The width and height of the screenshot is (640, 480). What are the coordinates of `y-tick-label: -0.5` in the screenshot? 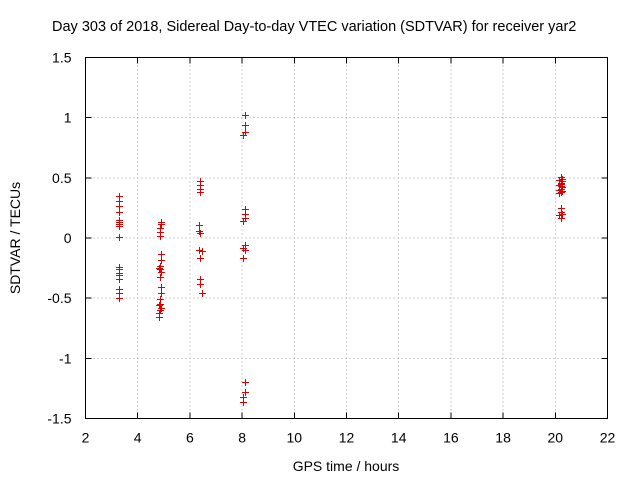 It's located at (59, 298).